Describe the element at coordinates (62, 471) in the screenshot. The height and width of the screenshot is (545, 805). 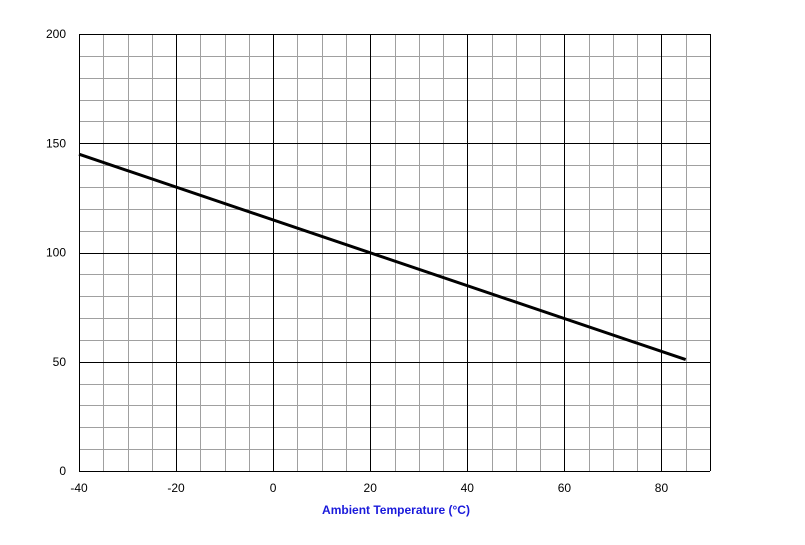
I see `y-tick-label: 0` at that location.